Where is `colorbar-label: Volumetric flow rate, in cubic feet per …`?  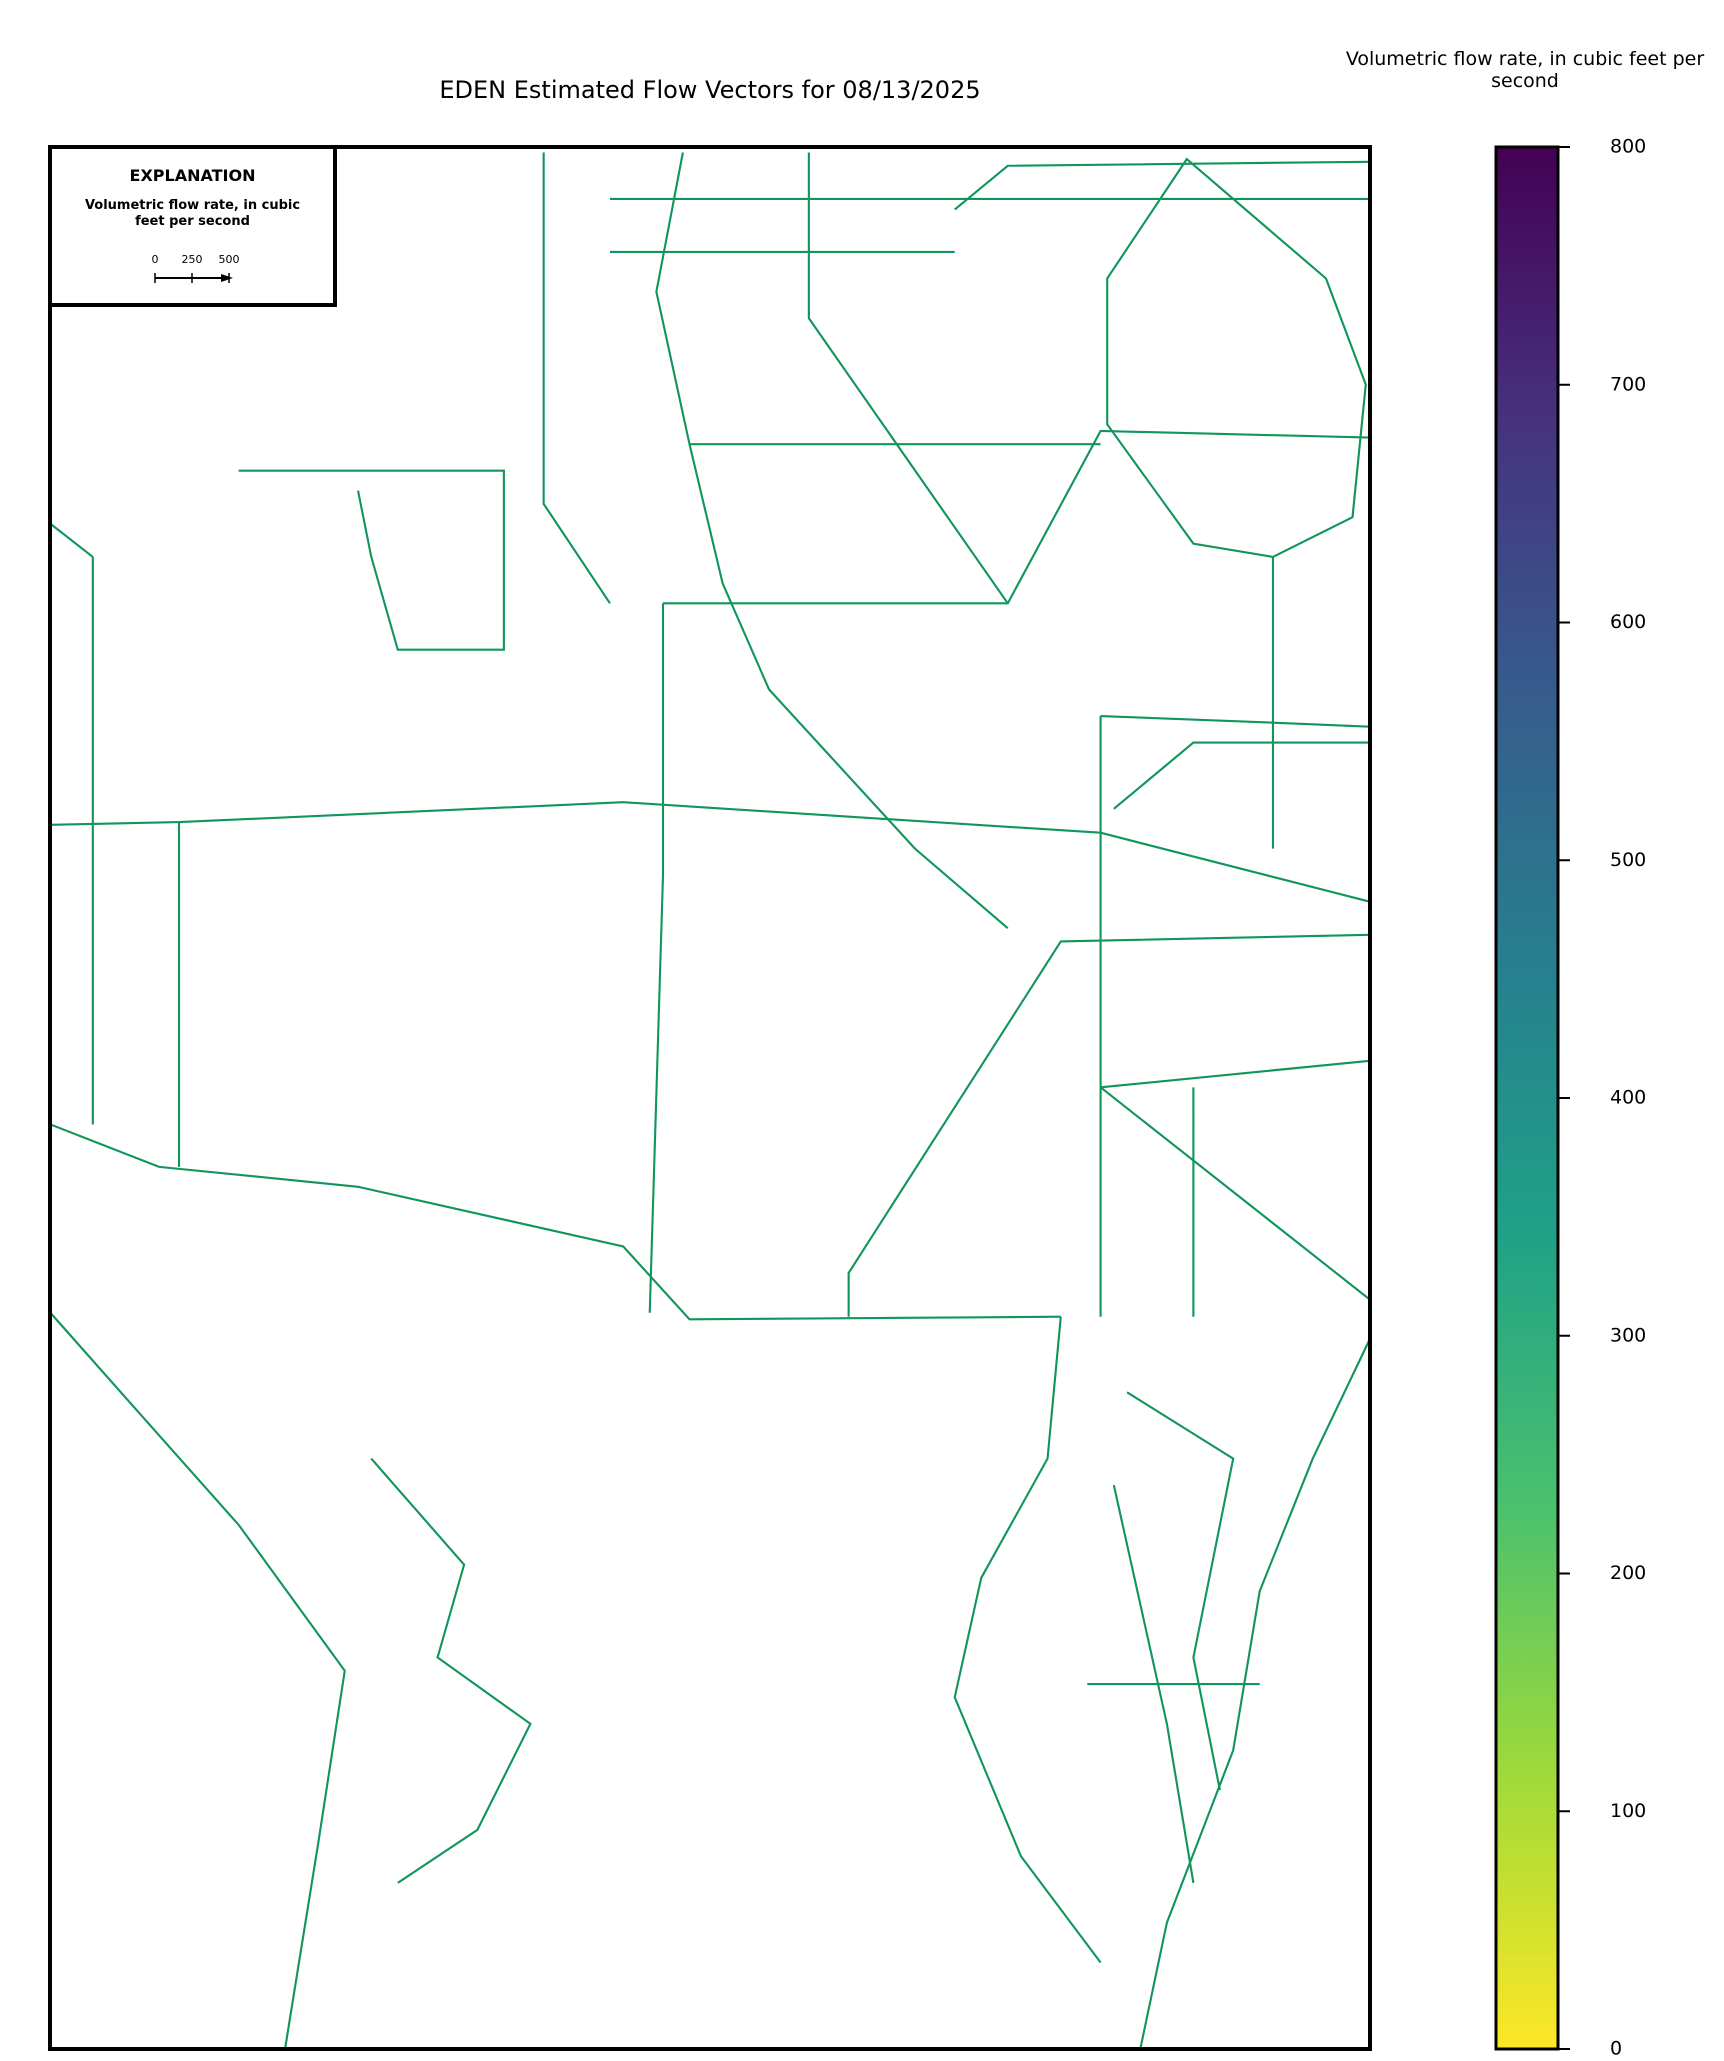
colorbar-label: Volumetric flow rate, in cubic feet per … is located at coordinates (1525, 70).